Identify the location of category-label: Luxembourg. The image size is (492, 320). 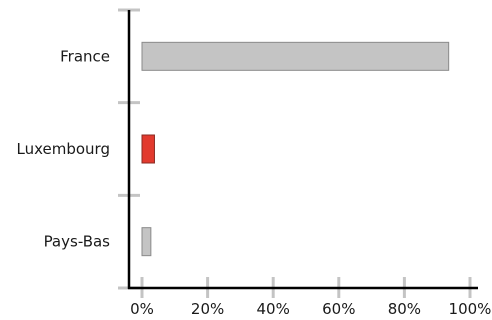
(64, 149).